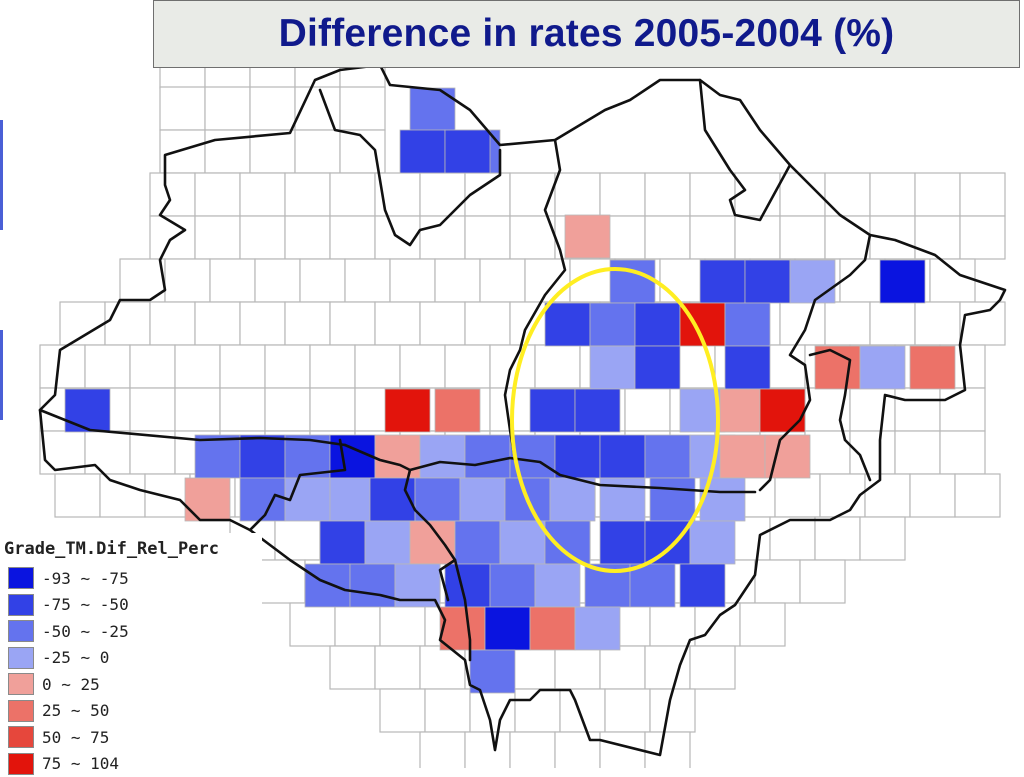 The height and width of the screenshot is (777, 1024). What do you see at coordinates (133, 552) in the screenshot?
I see `legend-title: Grade_TM.Dif_Rel_Perc` at bounding box center [133, 552].